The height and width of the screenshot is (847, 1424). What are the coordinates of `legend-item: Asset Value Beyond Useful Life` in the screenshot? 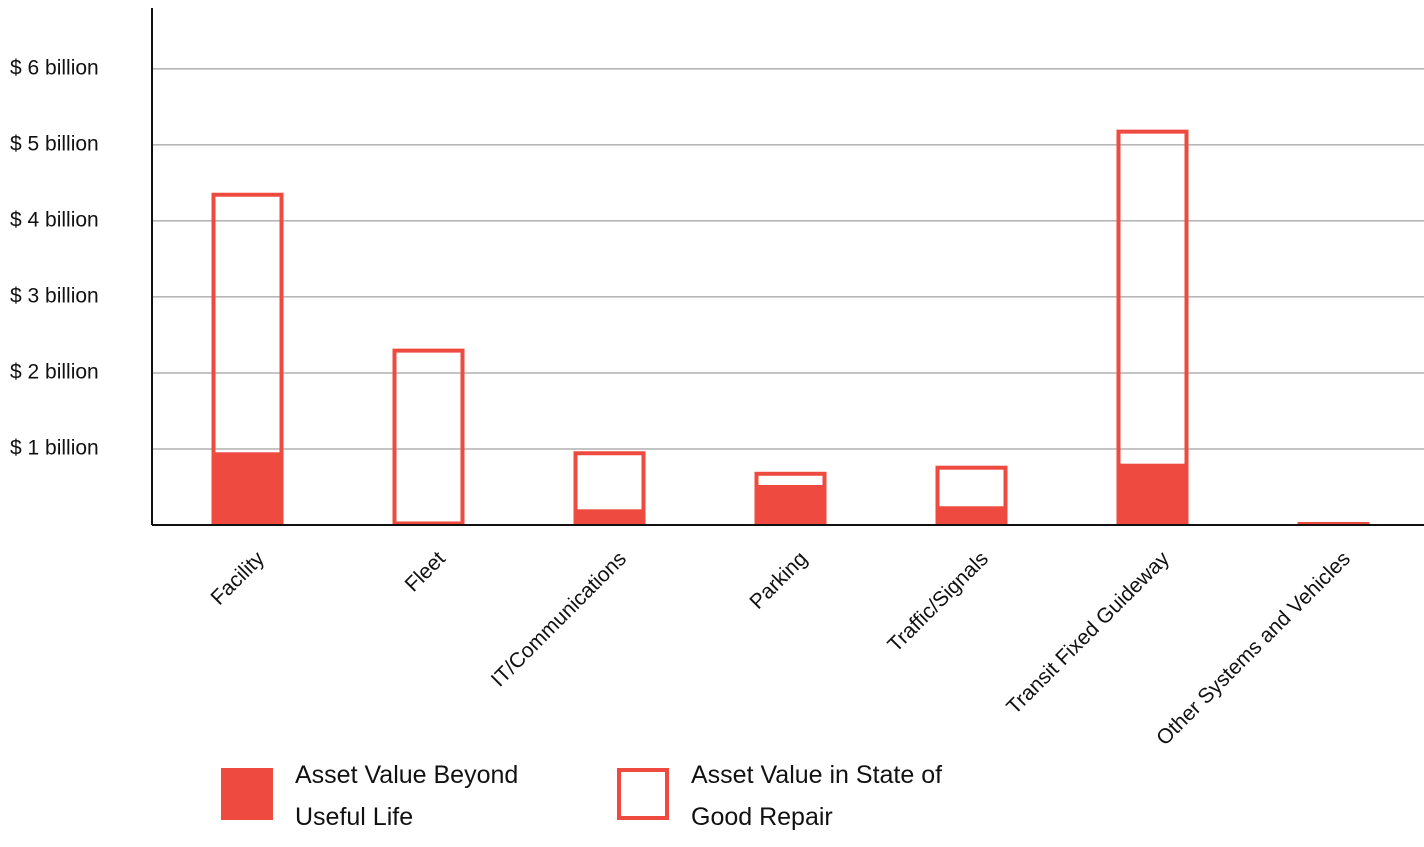 It's located at (403, 799).